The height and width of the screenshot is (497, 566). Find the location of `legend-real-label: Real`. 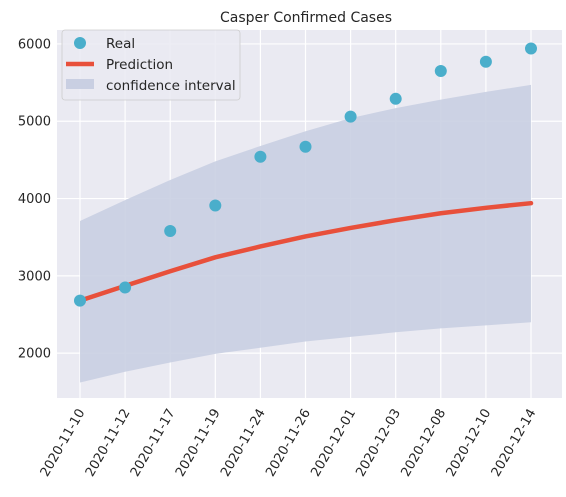

legend-real-label: Real is located at coordinates (120, 44).